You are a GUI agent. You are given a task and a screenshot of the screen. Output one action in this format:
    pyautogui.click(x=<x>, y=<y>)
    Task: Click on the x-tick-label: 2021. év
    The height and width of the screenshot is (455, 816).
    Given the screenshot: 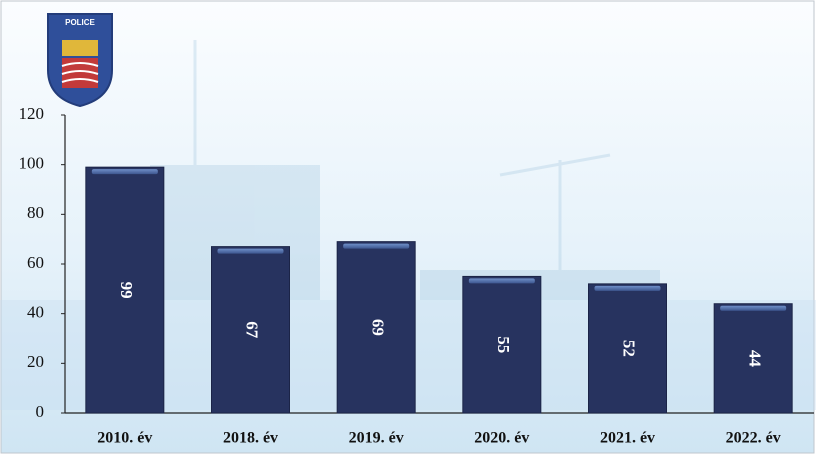 What is the action you would take?
    pyautogui.click(x=627, y=438)
    